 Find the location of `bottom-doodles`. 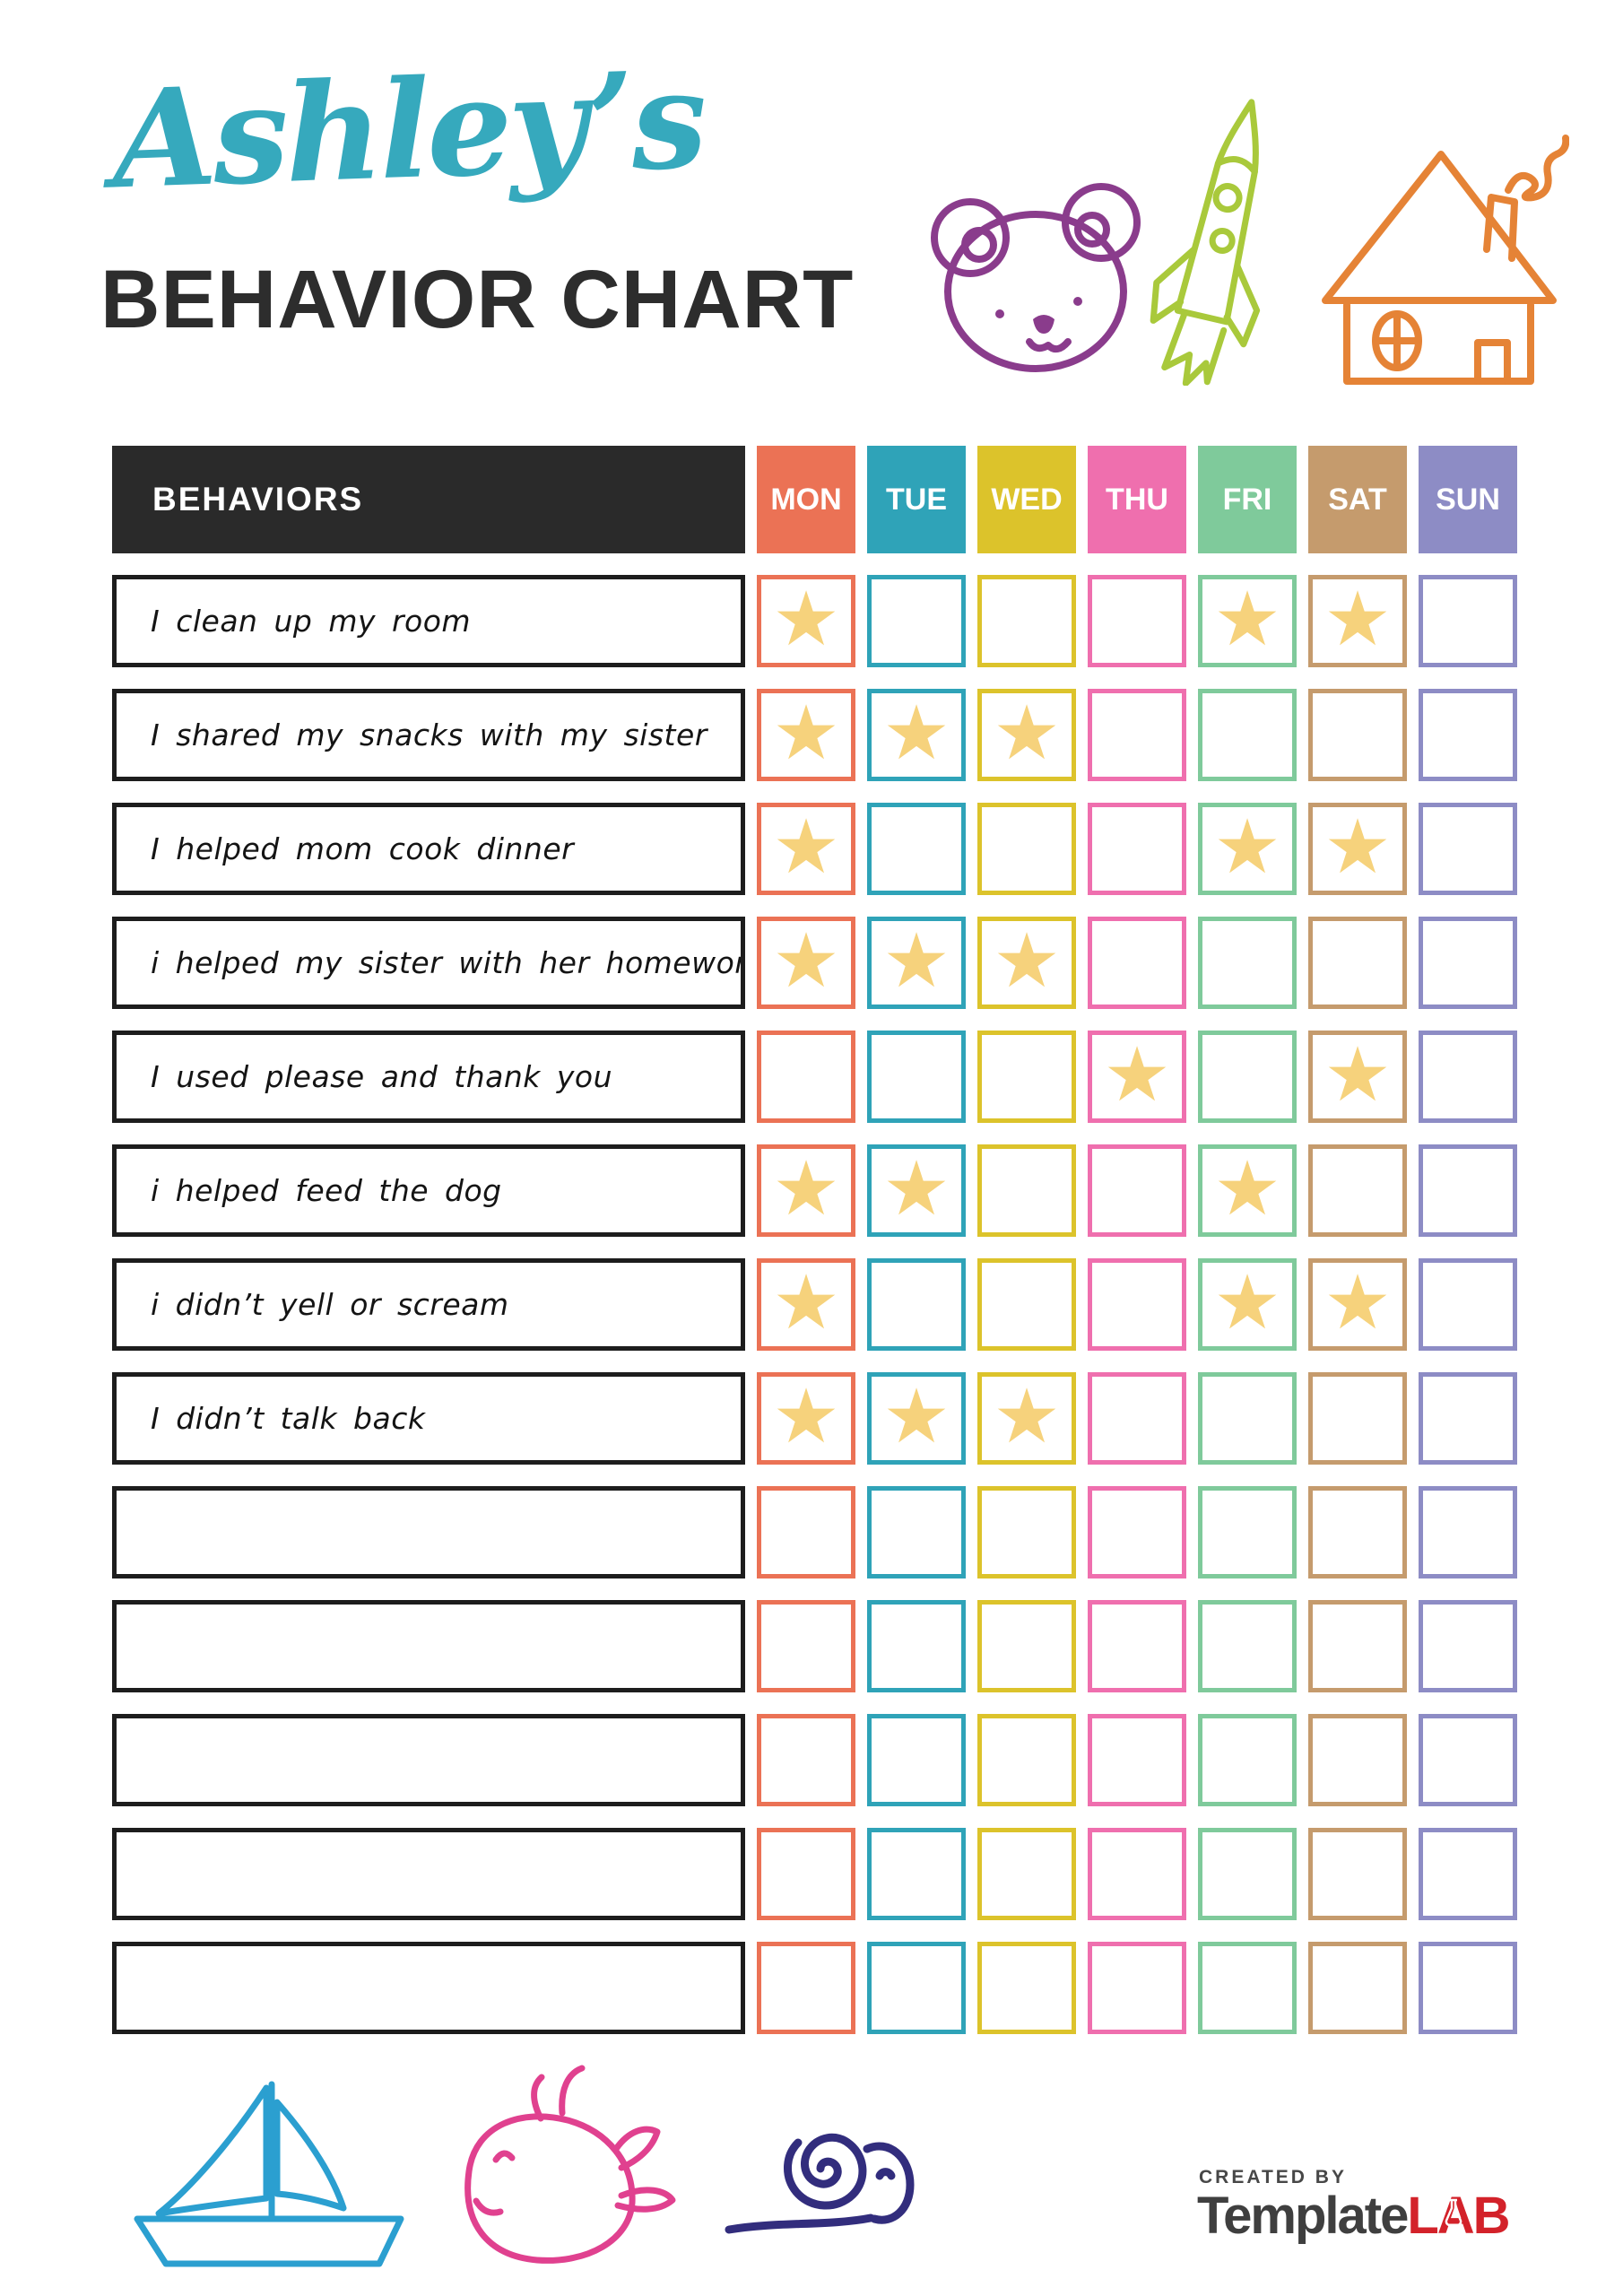

bottom-doodles is located at coordinates (524, 2166).